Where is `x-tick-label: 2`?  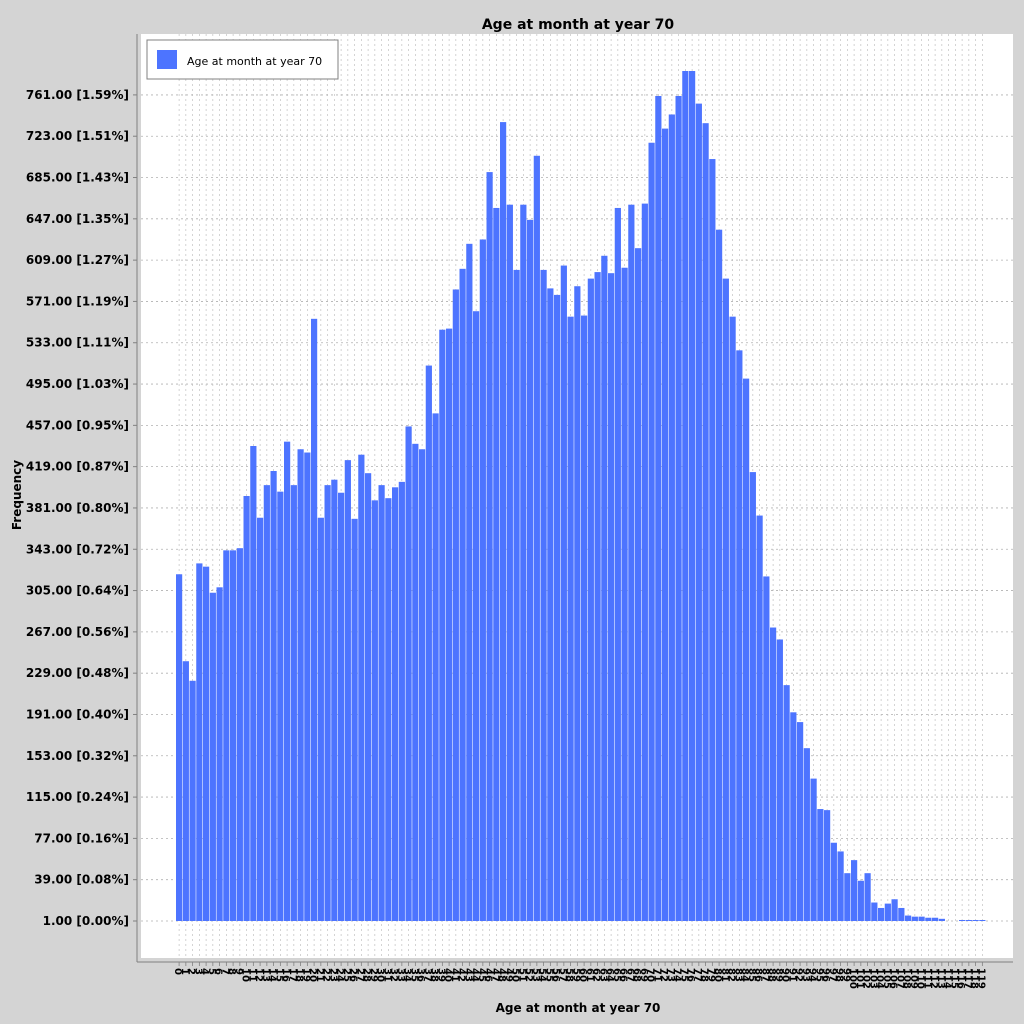 x-tick-label: 2 is located at coordinates (191, 971).